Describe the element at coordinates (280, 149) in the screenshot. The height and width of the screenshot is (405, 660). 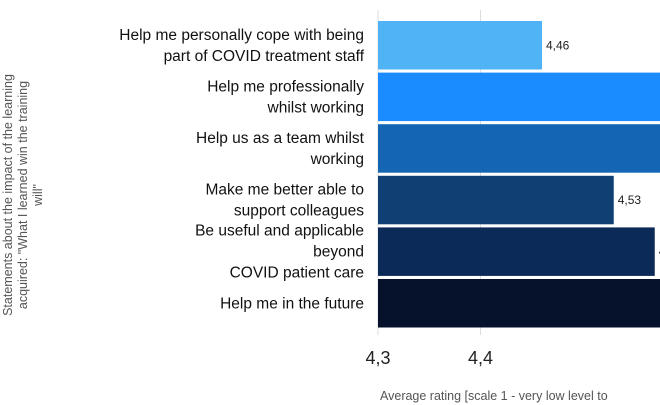
I see `category-label: Help us as a team whilst working` at that location.